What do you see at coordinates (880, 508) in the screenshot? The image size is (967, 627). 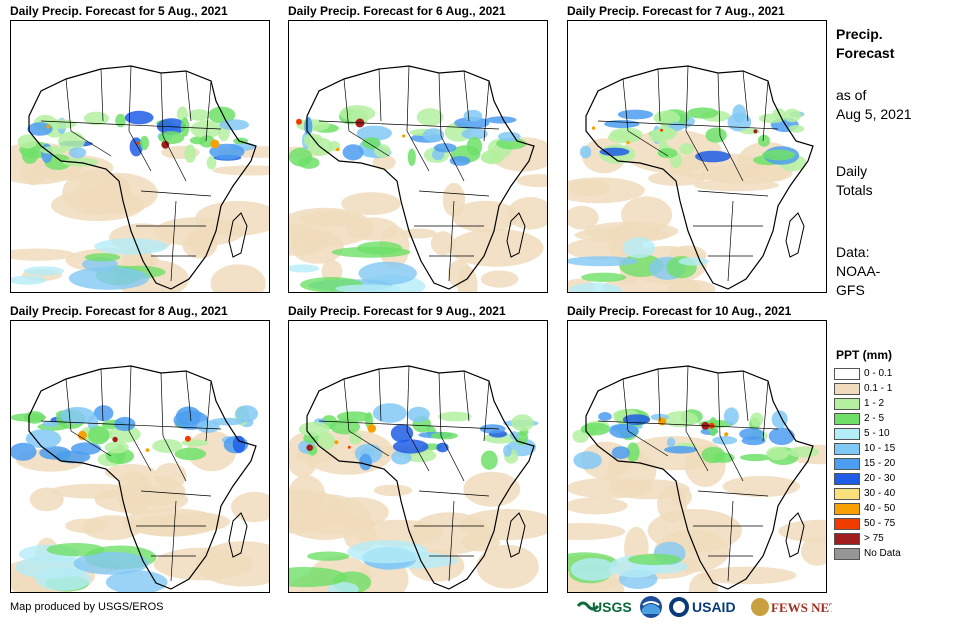 I see `legend-label: 40 - 50` at bounding box center [880, 508].